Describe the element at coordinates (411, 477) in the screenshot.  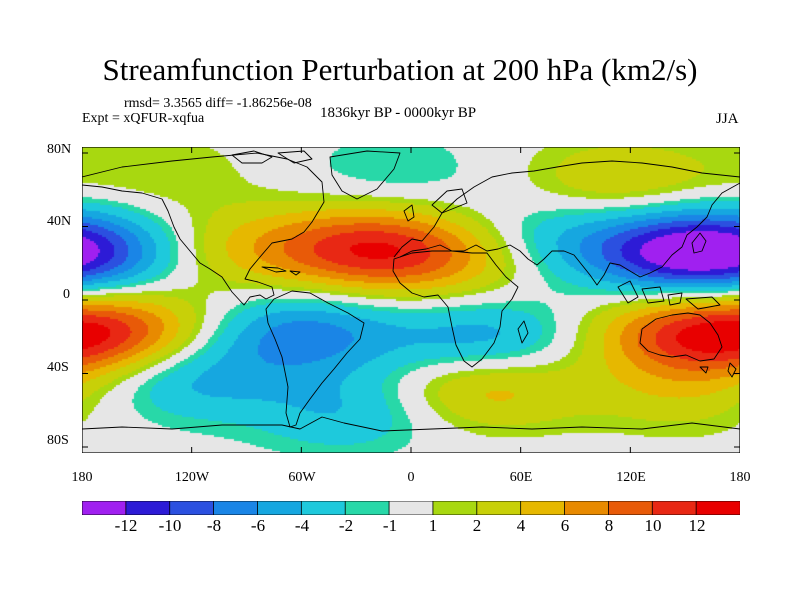
I see `x-tick-label: 0` at that location.